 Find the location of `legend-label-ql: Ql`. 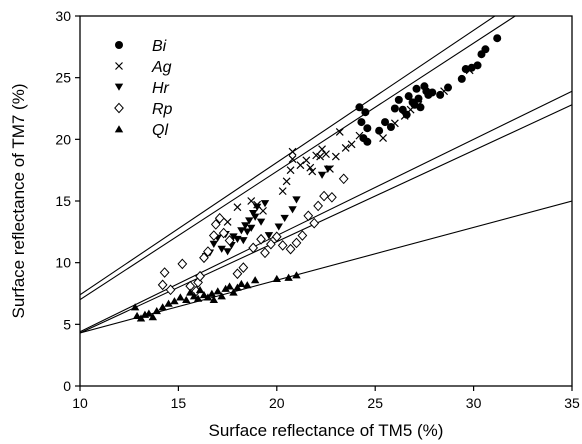

legend-label-ql: Ql is located at coordinates (160, 130).